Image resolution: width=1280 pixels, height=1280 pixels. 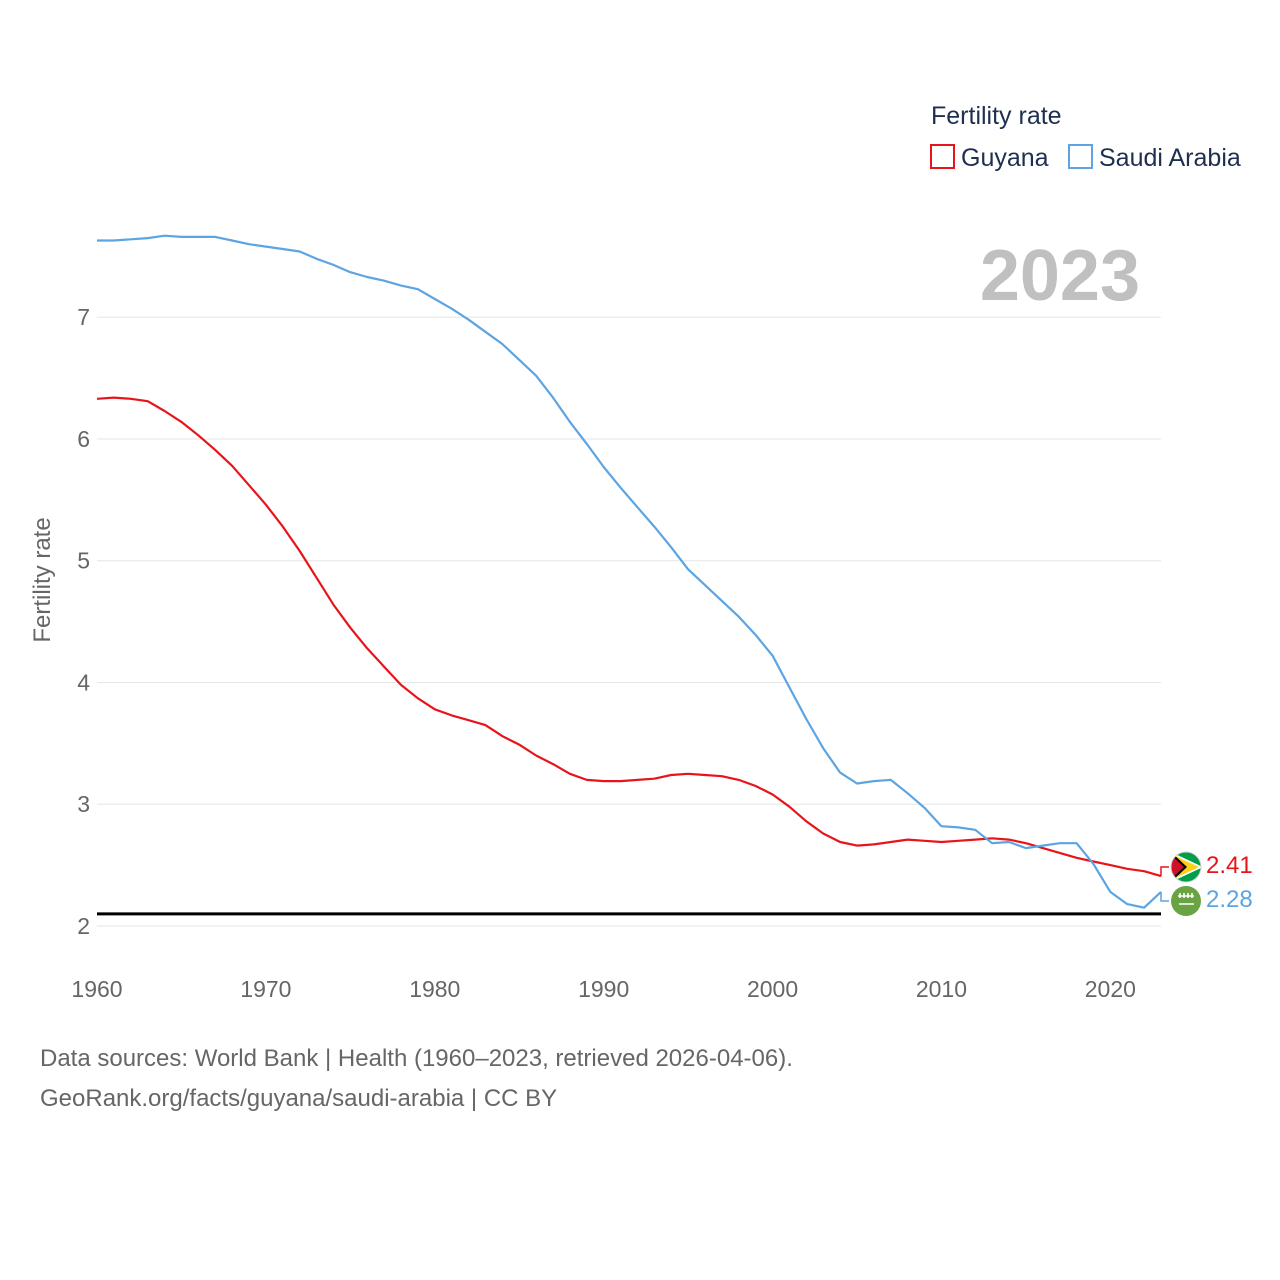 What do you see at coordinates (1170, 158) in the screenshot?
I see `legend-label-saudi-arabia: Saudi Arabia` at bounding box center [1170, 158].